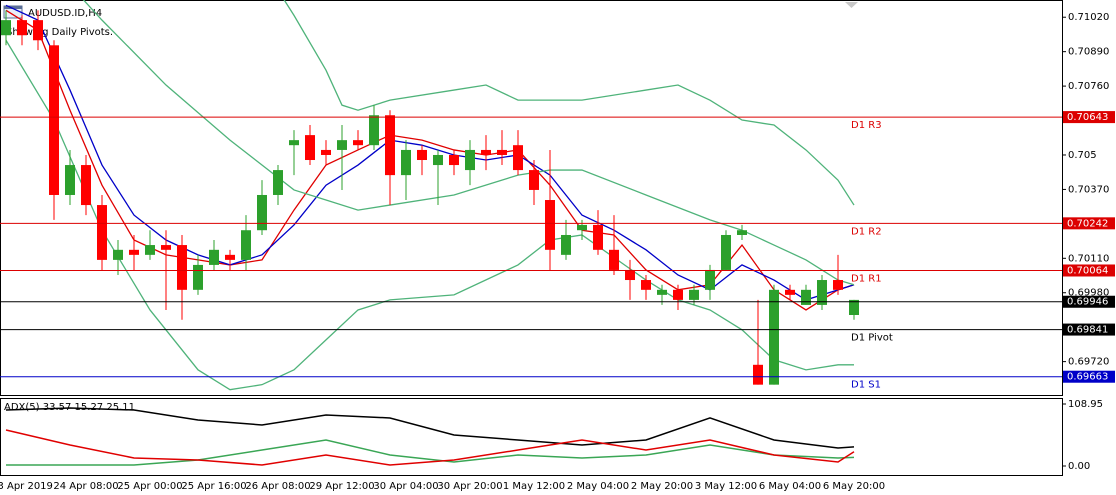 This screenshot has width=1116, height=495. What do you see at coordinates (534, 486) in the screenshot?
I see `x-tick-label: 1 May 12:00` at bounding box center [534, 486].